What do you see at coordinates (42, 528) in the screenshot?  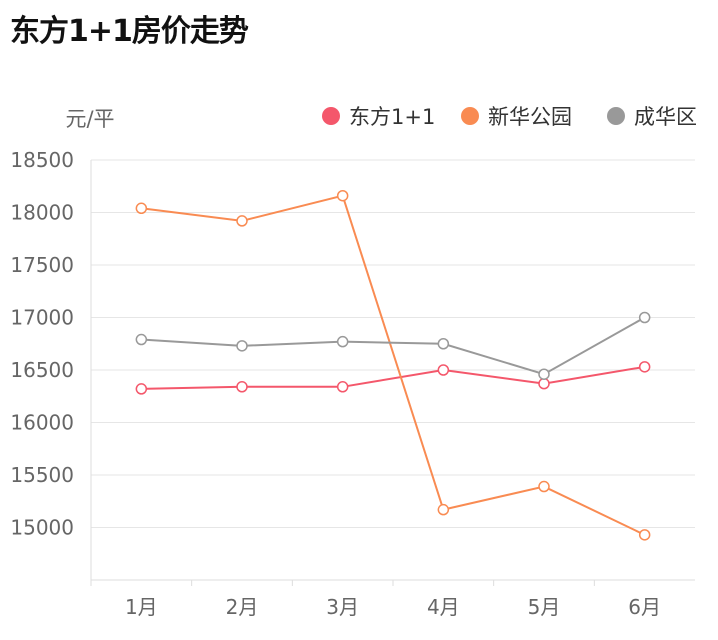 I see `y-tick-label: 15000` at bounding box center [42, 528].